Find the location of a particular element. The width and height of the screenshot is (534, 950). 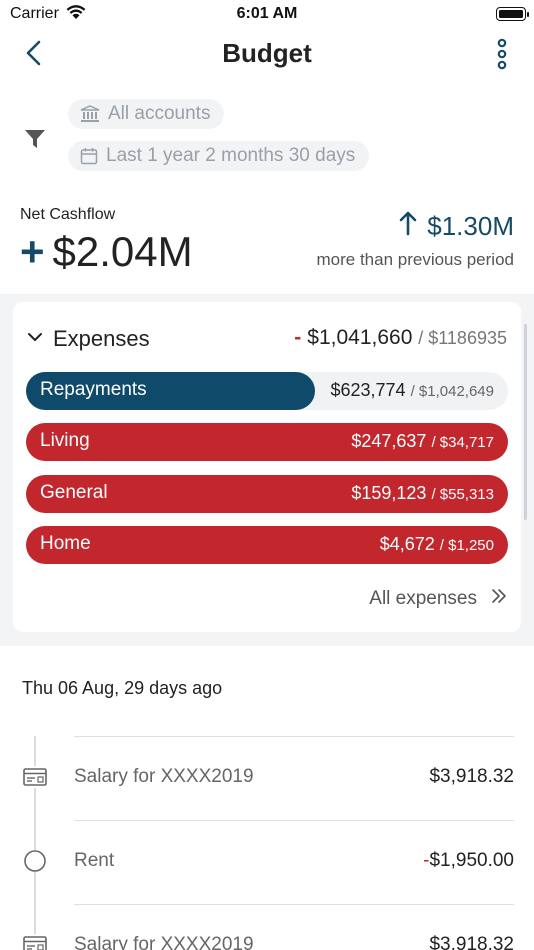

expenses-total: $1,041,660 is located at coordinates (360, 337).